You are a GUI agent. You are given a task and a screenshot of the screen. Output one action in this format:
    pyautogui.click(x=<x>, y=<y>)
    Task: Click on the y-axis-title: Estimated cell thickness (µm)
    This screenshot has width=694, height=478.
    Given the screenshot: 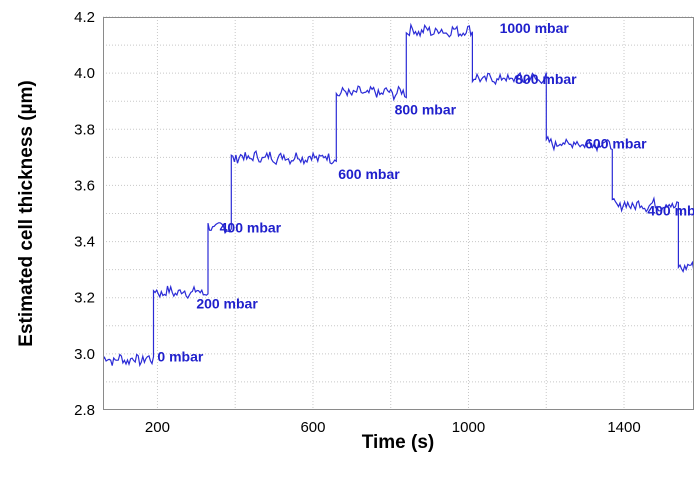 What is the action you would take?
    pyautogui.click(x=26, y=213)
    